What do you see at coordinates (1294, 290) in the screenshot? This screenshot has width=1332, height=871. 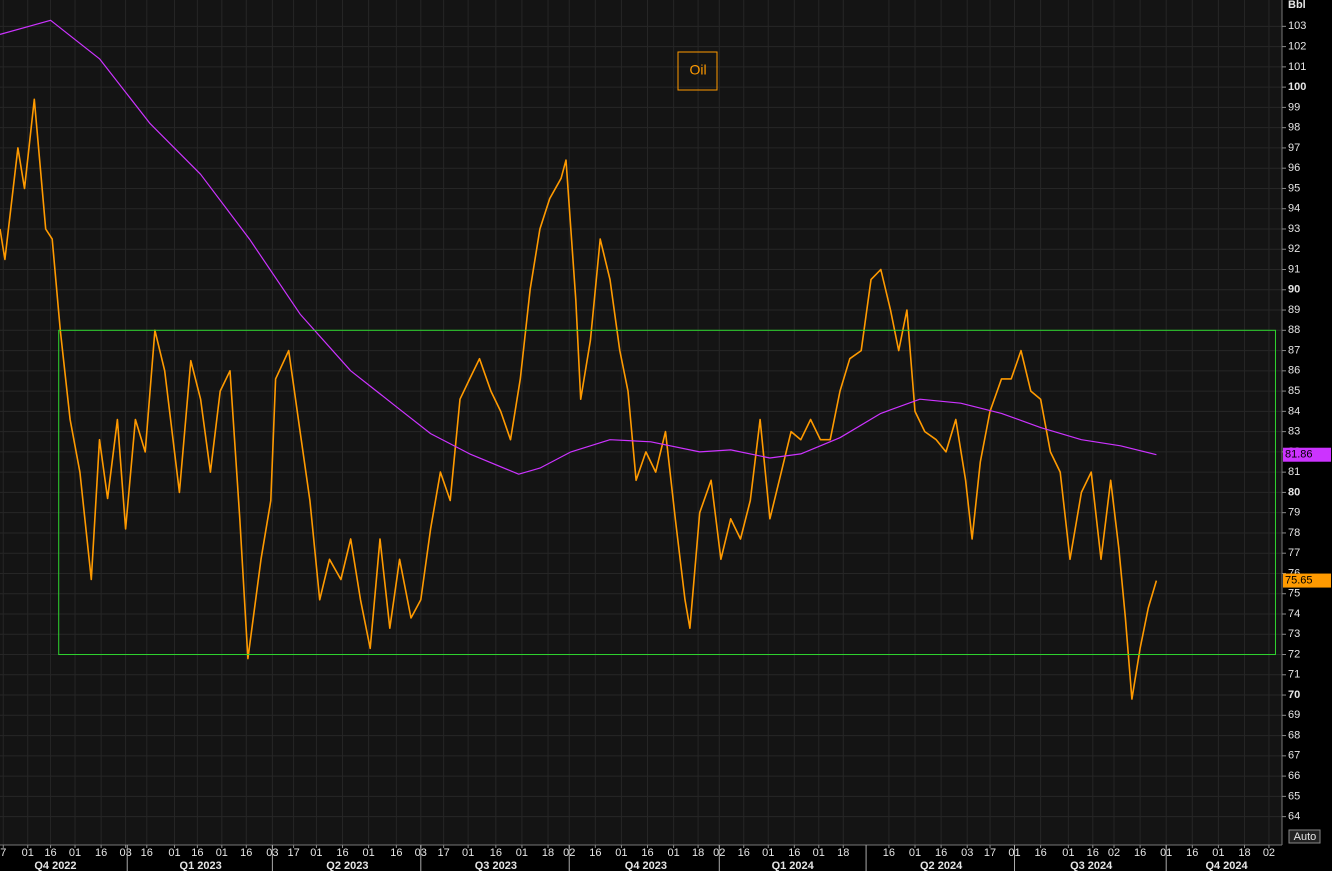 I see `y-tick-label: 90` at bounding box center [1294, 290].